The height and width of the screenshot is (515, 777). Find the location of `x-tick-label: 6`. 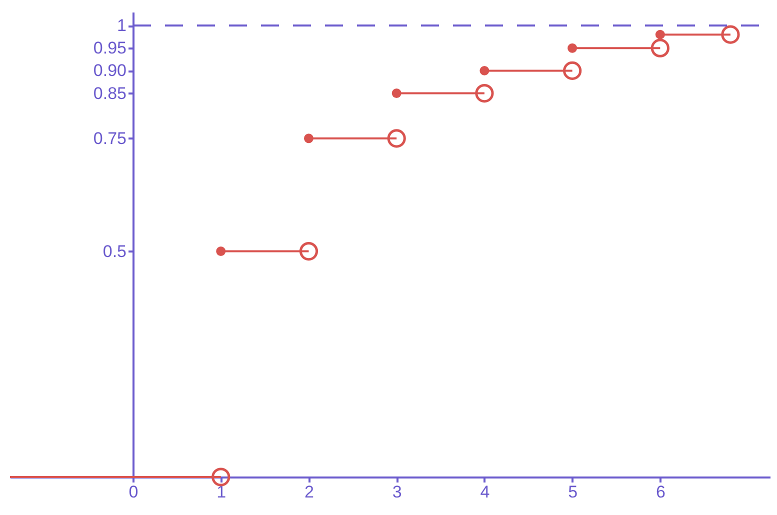

x-tick-label: 6 is located at coordinates (661, 492).